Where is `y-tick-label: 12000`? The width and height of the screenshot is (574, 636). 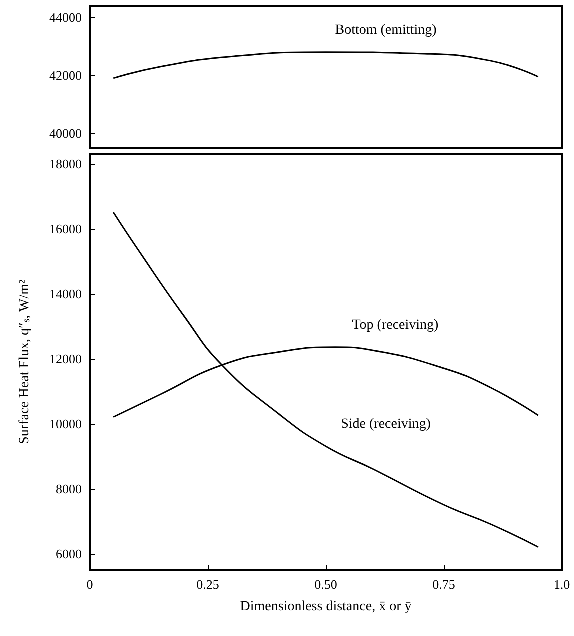
y-tick-label: 12000 is located at coordinates (66, 358).